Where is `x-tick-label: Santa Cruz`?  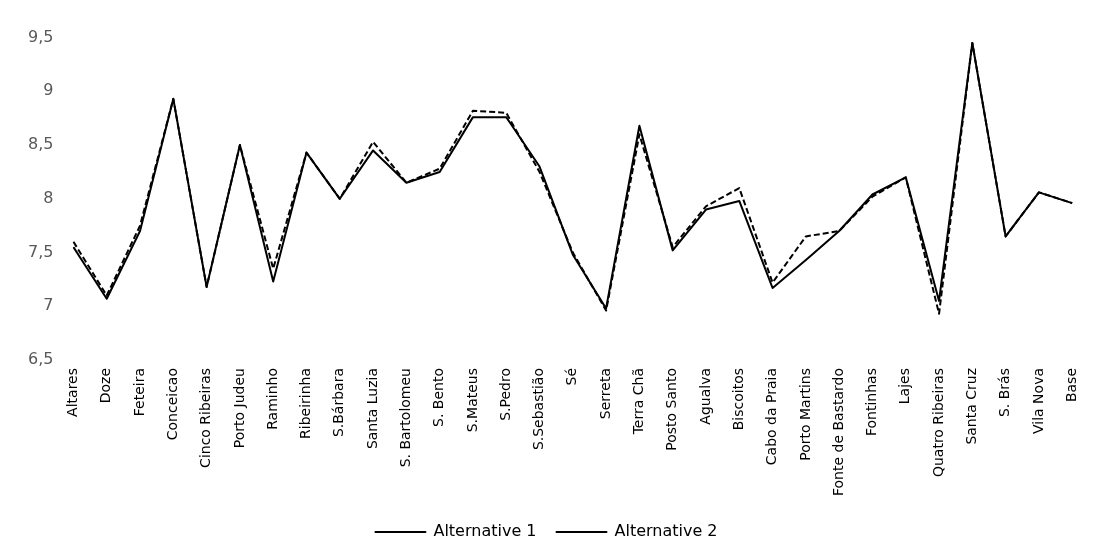 x-tick-label: Santa Cruz is located at coordinates (970, 406).